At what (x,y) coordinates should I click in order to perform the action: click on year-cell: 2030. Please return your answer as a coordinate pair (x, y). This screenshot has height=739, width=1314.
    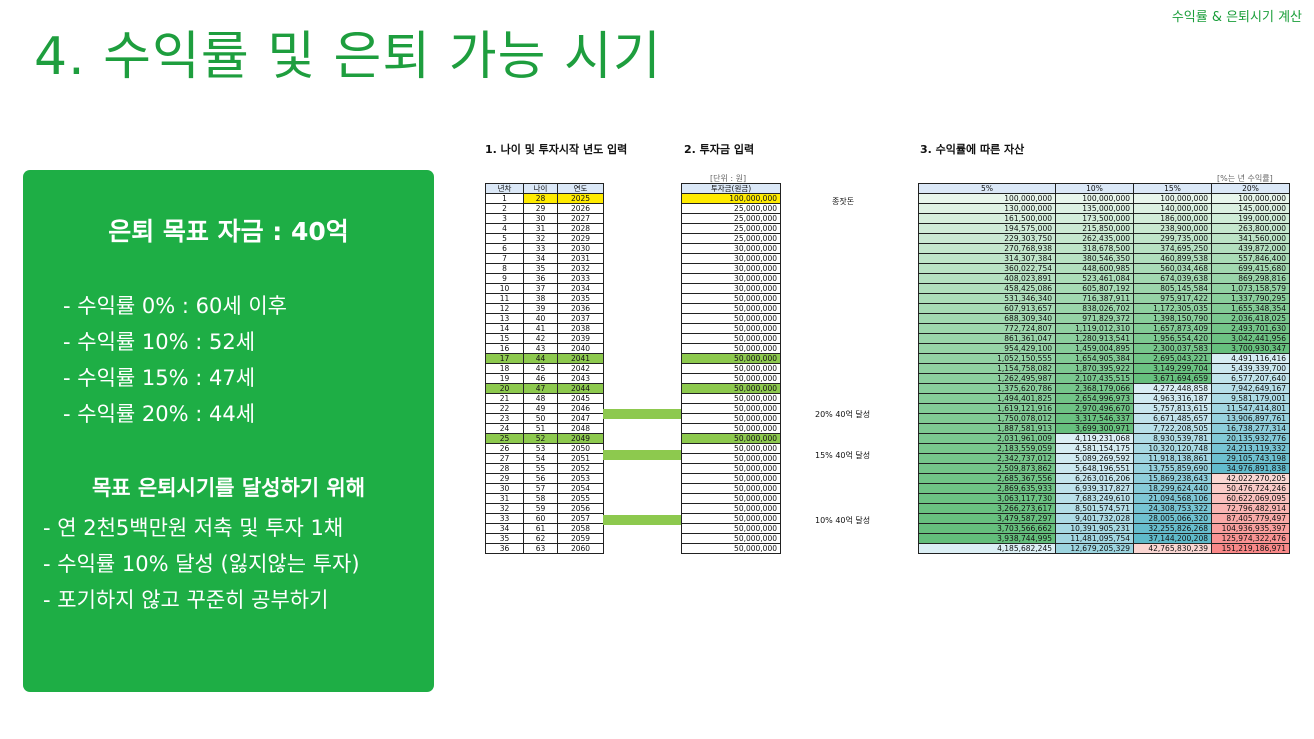
    Looking at the image, I should click on (580, 248).